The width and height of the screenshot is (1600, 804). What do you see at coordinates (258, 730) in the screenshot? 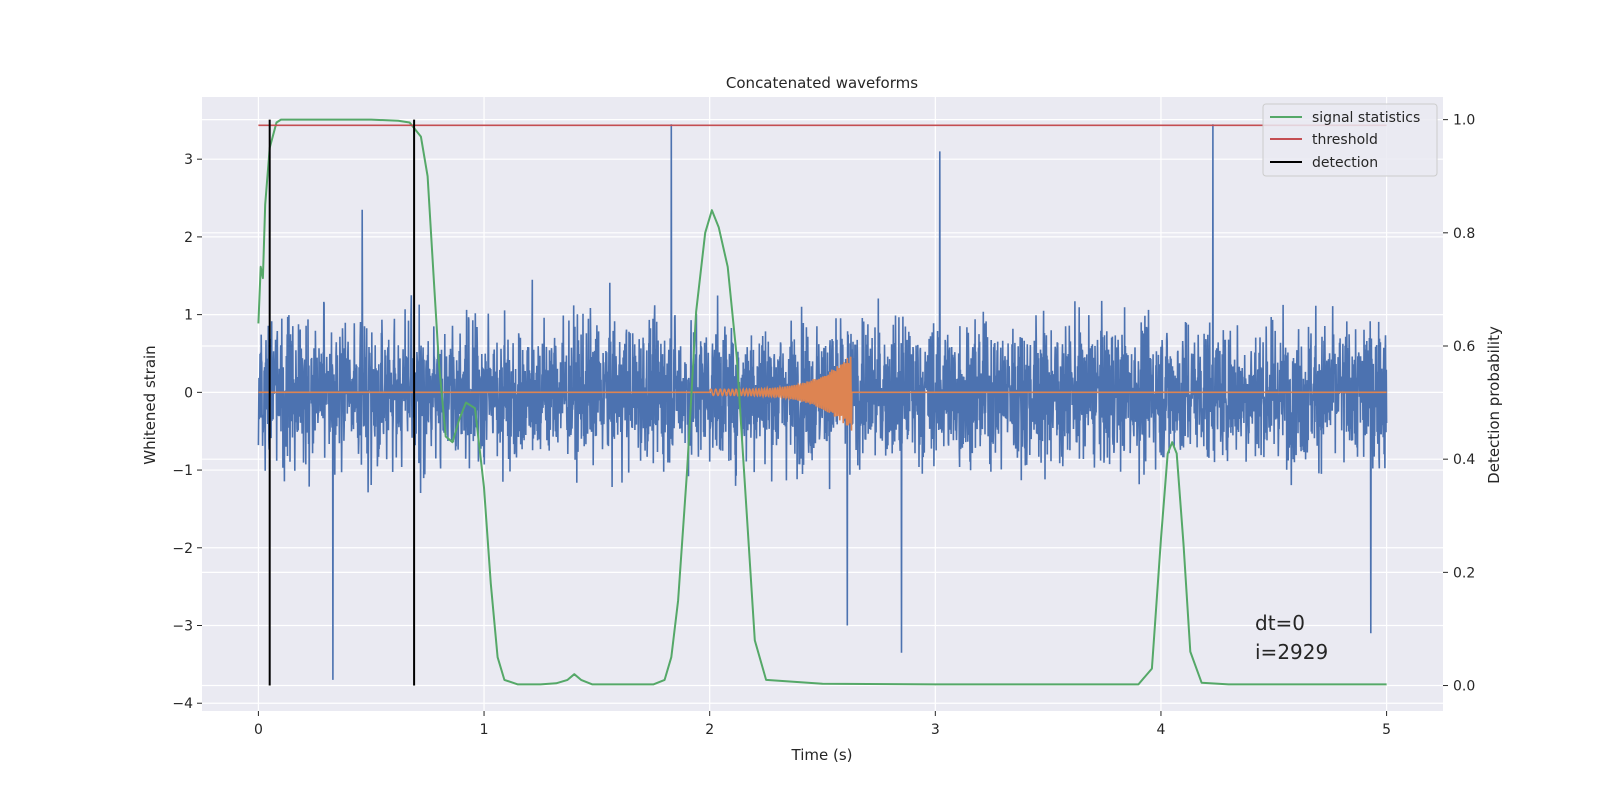
I see `x-tick-label-0: 0` at bounding box center [258, 730].